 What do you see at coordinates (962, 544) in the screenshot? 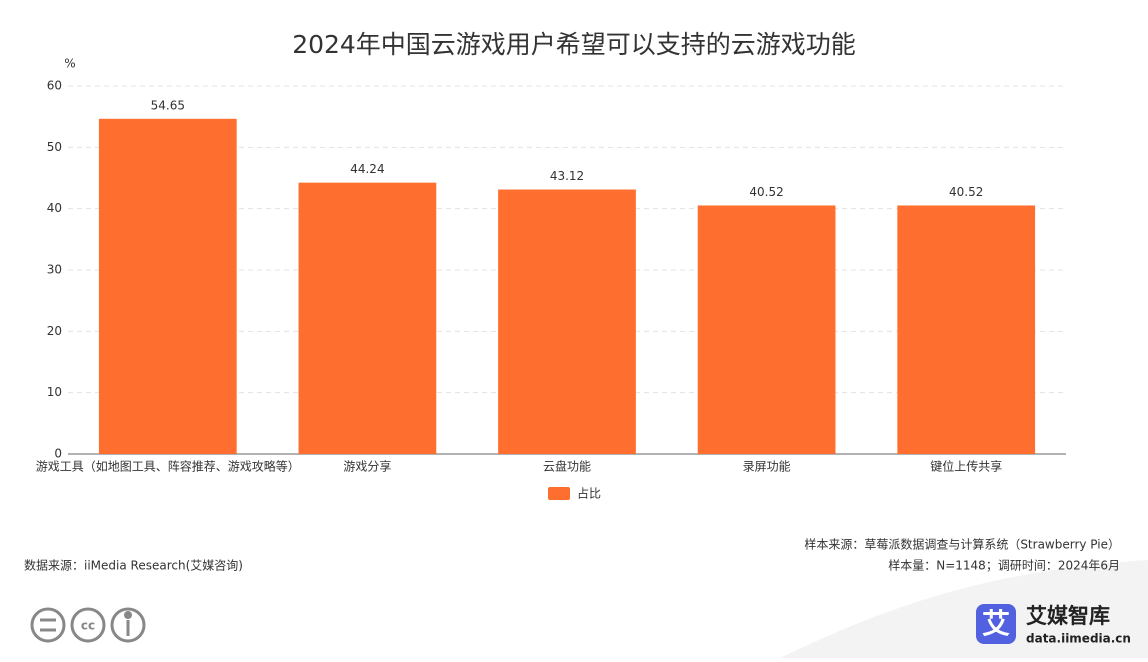
I see `sample-source: 样本来源：草莓派数据调查与计算系统（Strawberry Pie）` at bounding box center [962, 544].